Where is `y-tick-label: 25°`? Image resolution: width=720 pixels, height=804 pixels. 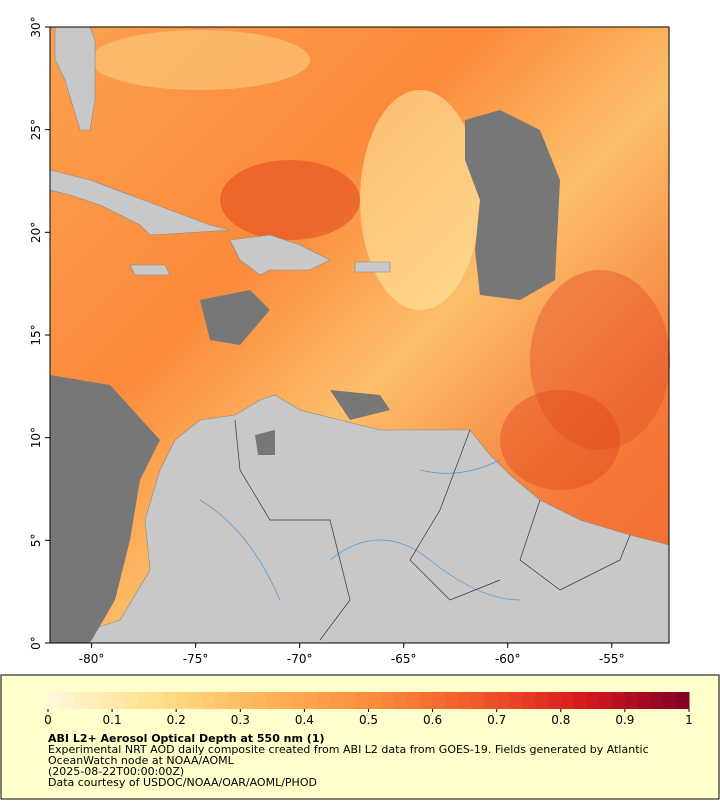
y-tick-label: 25° is located at coordinates (36, 129).